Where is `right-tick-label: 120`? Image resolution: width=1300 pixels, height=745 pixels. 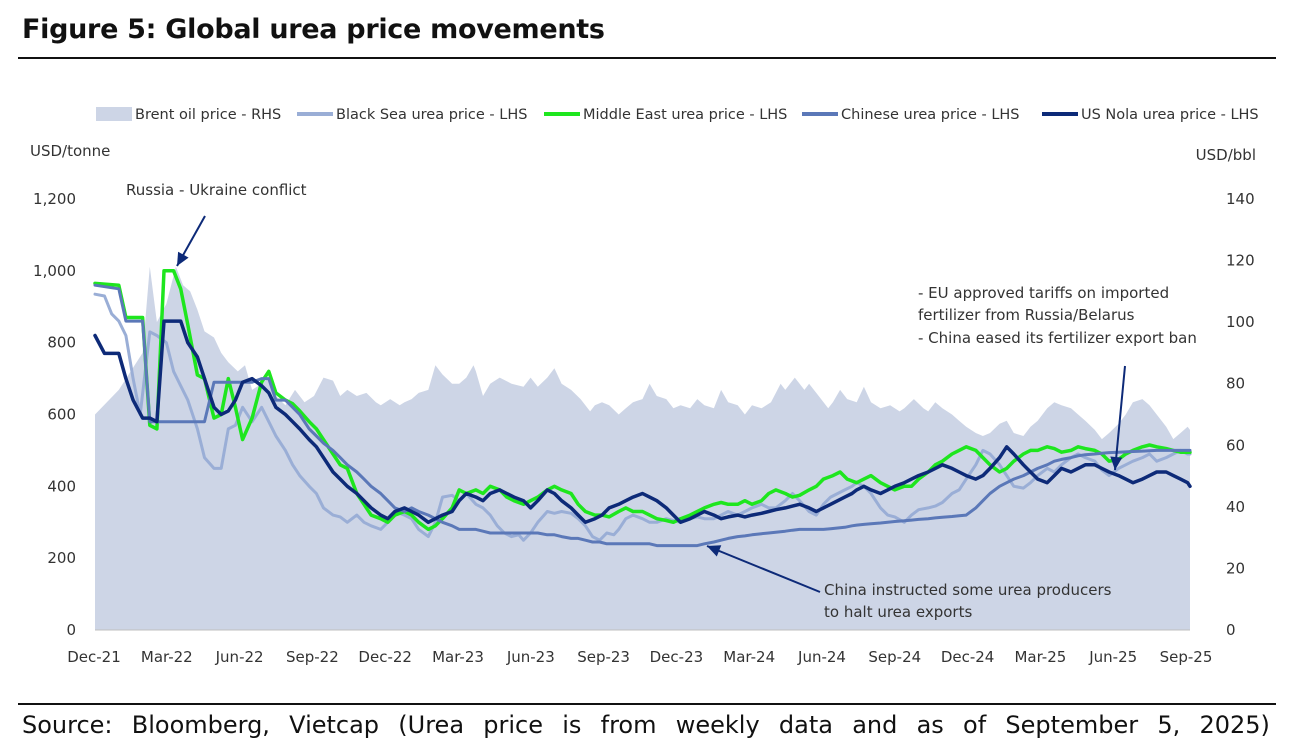
right-tick-label: 120 is located at coordinates (1240, 261).